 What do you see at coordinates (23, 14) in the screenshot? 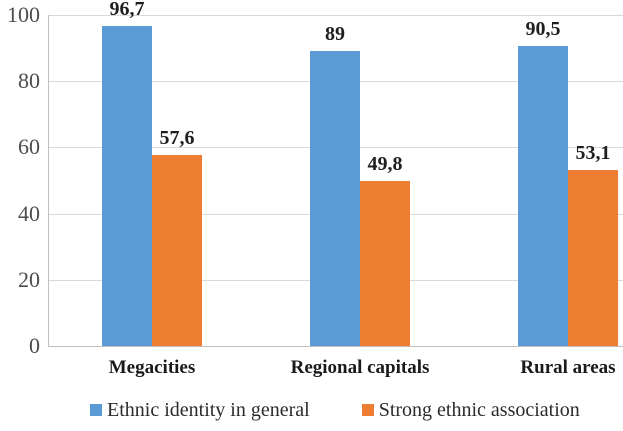
I see `y-axis-tick-label: 100` at bounding box center [23, 14].